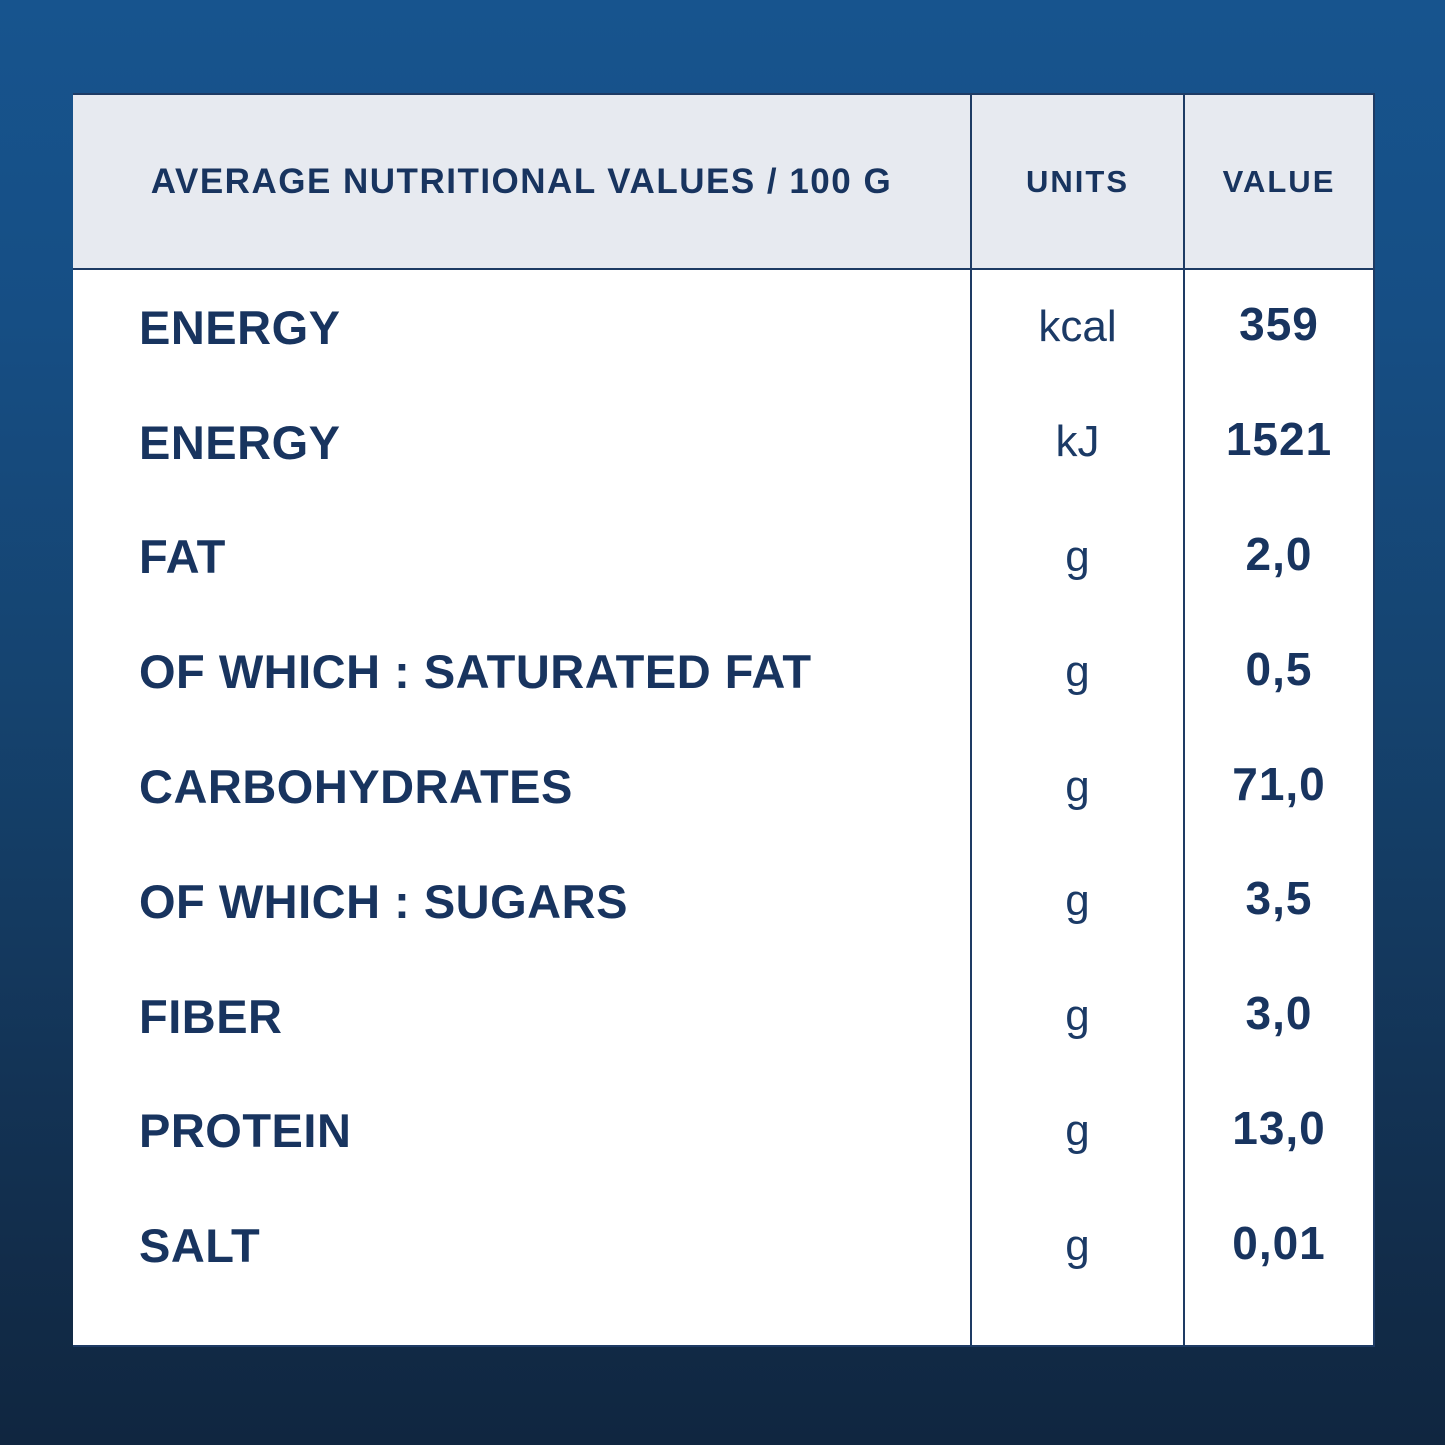 The width and height of the screenshot is (1445, 1445). What do you see at coordinates (245, 1131) in the screenshot?
I see `row-nutrient-label: PROTEIN` at bounding box center [245, 1131].